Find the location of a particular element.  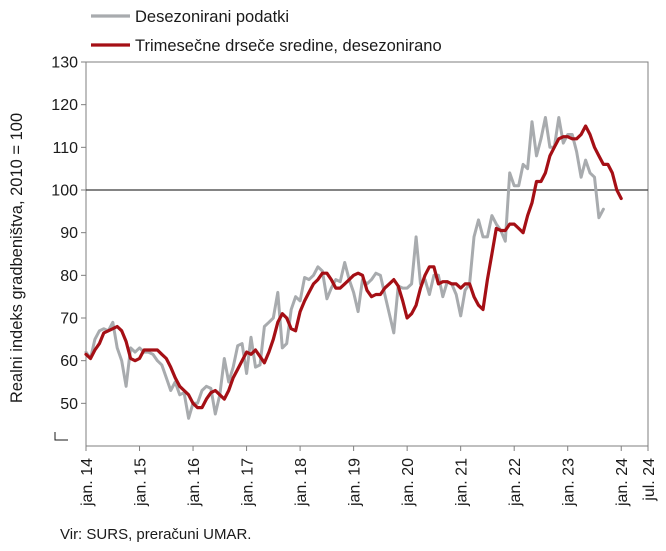

source-note: Vir: SURS, preračuni UMAR. is located at coordinates (156, 534).